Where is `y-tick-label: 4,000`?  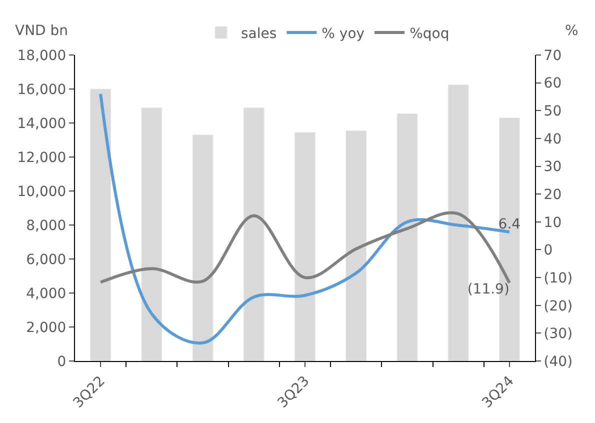
y-tick-label: 4,000 is located at coordinates (46, 294).